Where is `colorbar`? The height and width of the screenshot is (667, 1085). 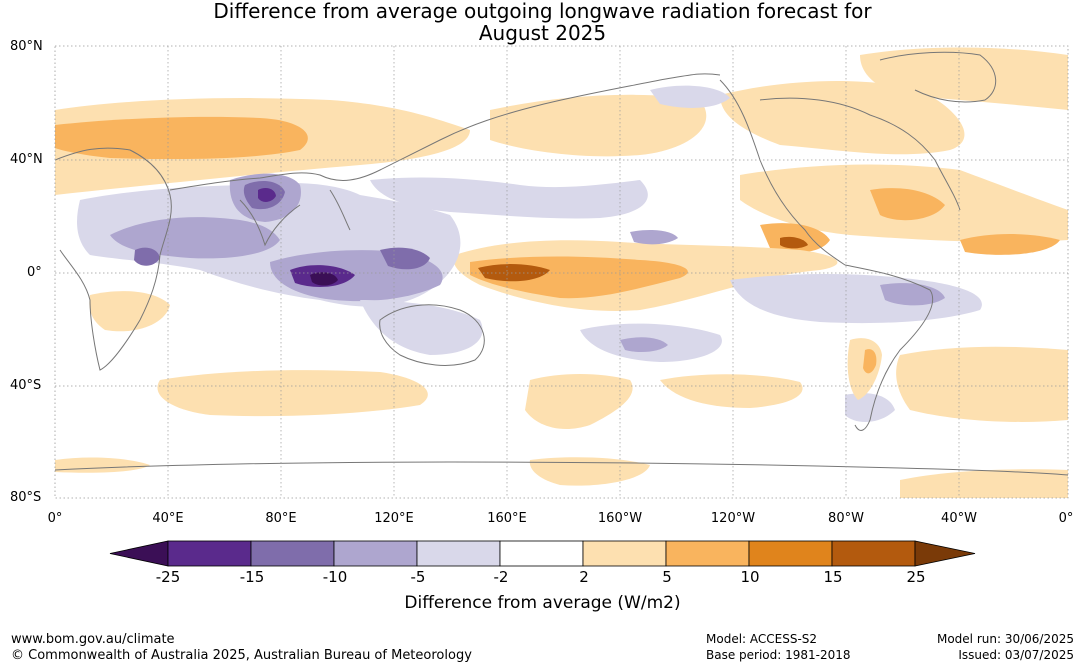 colorbar is located at coordinates (542, 553).